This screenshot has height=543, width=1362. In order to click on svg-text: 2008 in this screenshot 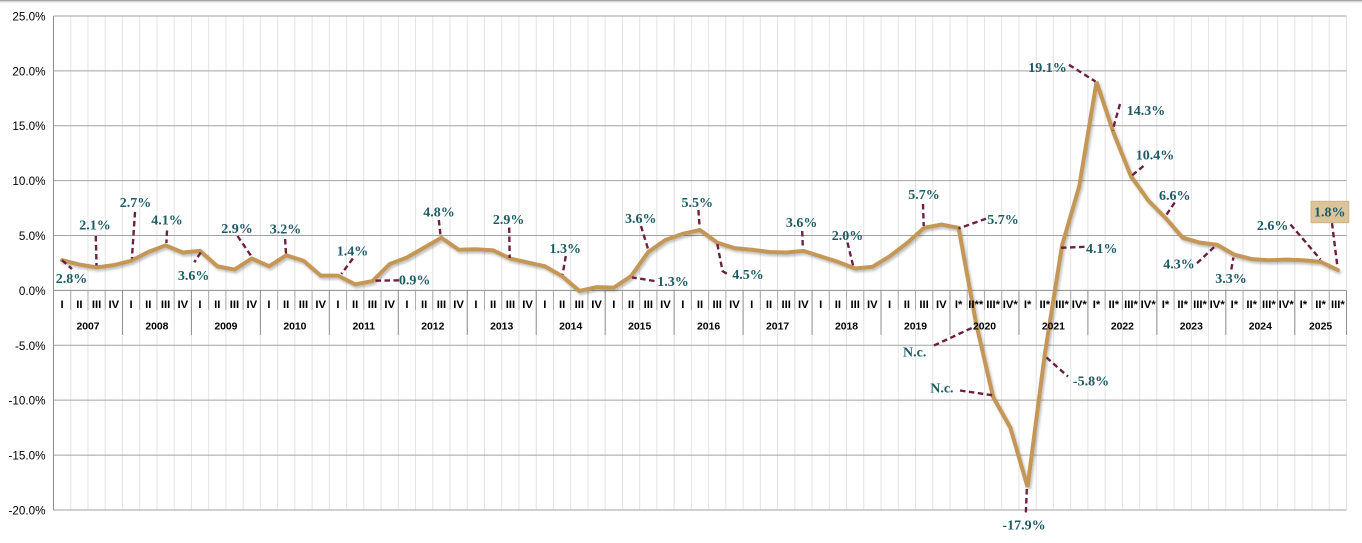, I will do `click(156, 327)`.